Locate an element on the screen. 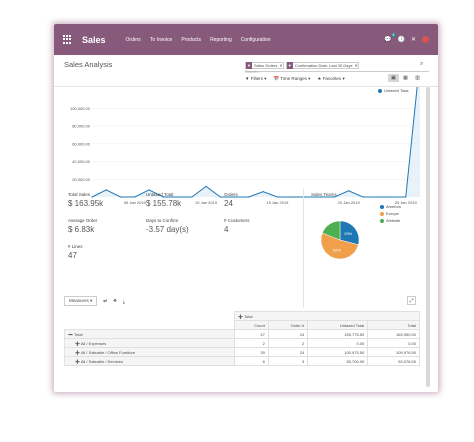  y-tick-label: 80,000.00 is located at coordinates (81, 126).